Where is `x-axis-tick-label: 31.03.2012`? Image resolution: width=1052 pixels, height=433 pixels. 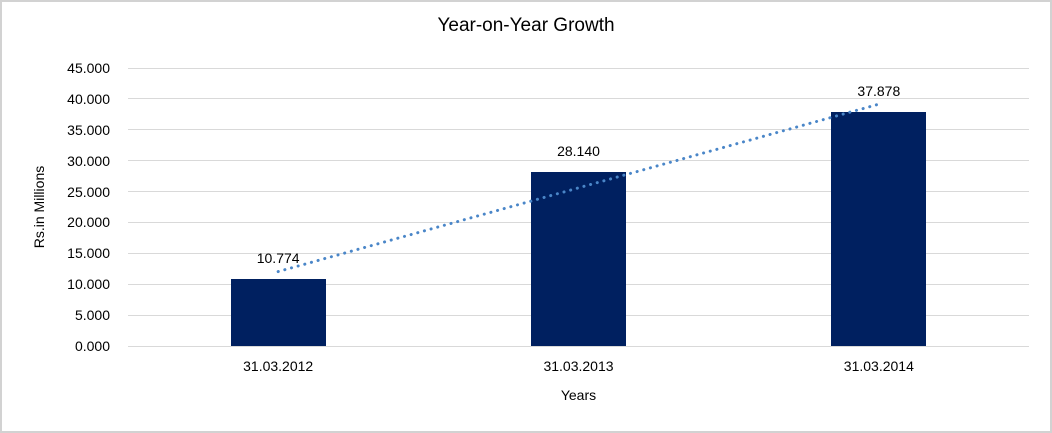 x-axis-tick-label: 31.03.2012 is located at coordinates (278, 366).